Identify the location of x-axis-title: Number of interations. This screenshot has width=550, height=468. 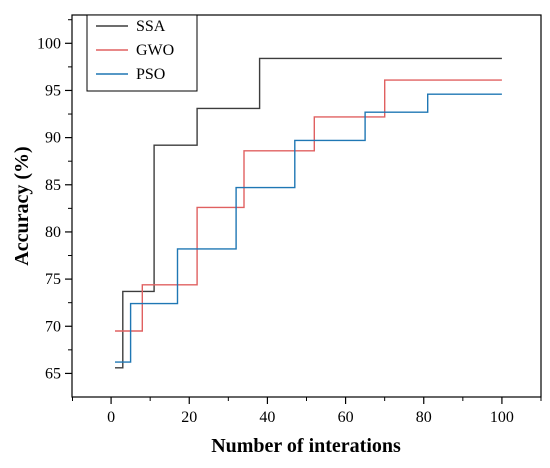
(306, 446).